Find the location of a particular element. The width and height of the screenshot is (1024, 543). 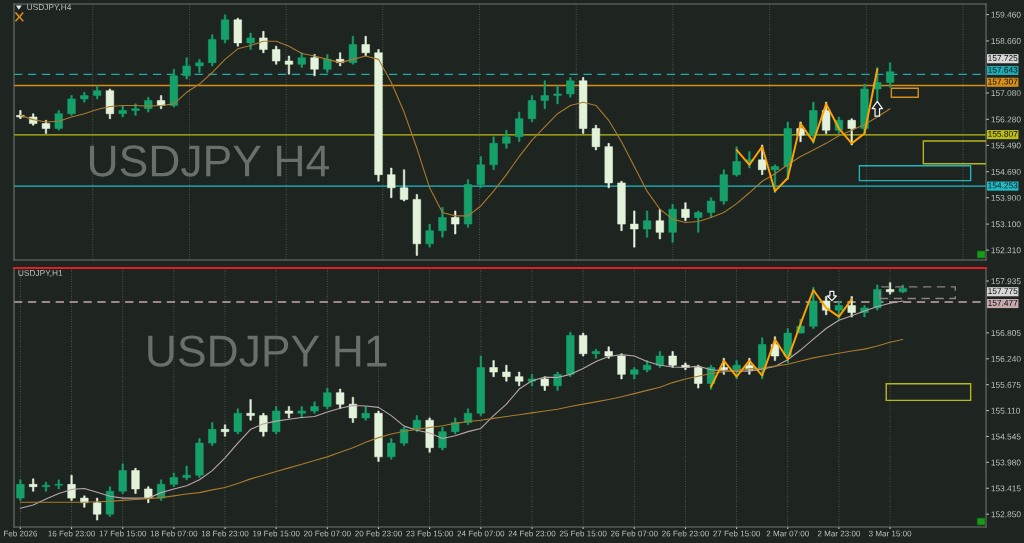

x-tick-label: 2 Mar 23:00 is located at coordinates (839, 533).